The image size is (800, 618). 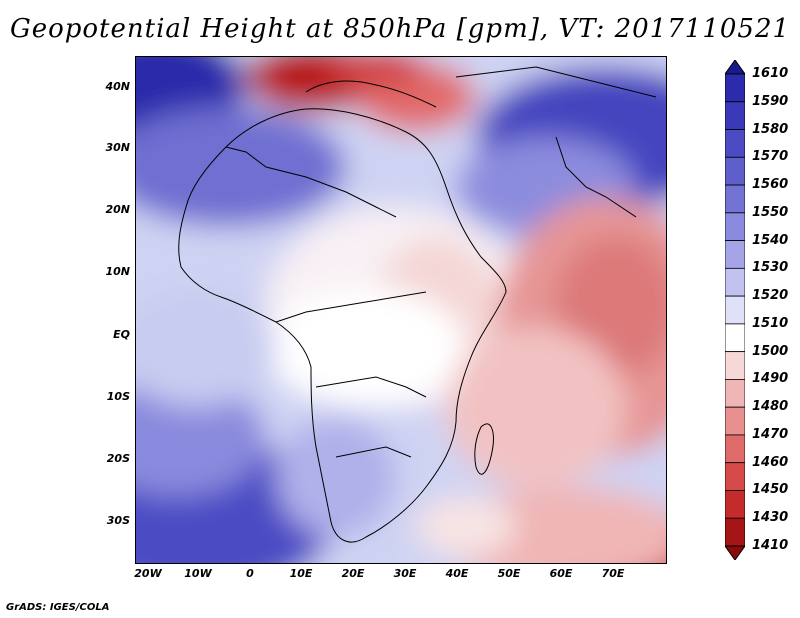 What do you see at coordinates (301, 573) in the screenshot?
I see `lon-label-10e: 10E` at bounding box center [301, 573].